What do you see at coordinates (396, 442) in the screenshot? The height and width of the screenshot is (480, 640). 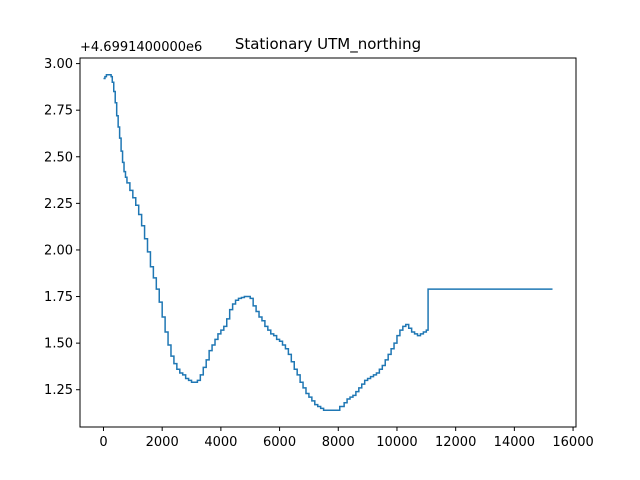 I see `x-tick-label: 10000` at bounding box center [396, 442].